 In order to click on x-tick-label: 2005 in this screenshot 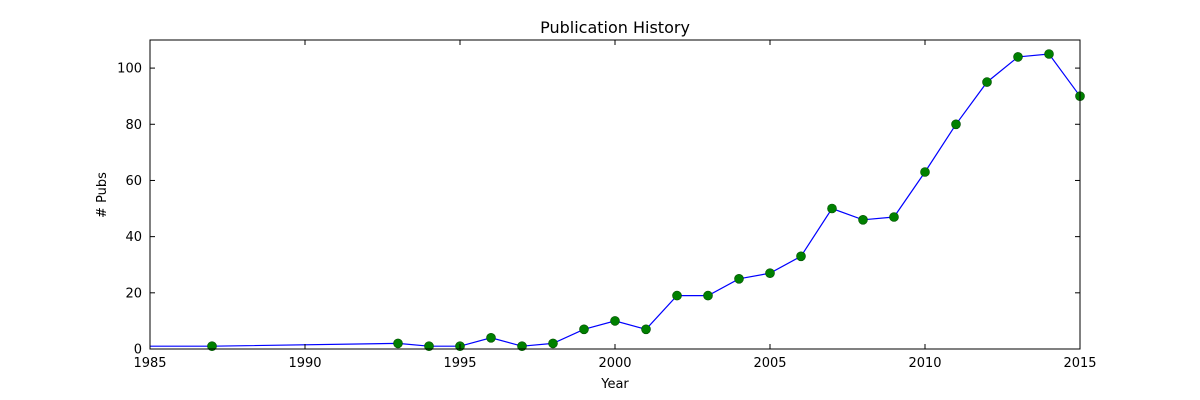, I will do `click(769, 363)`.